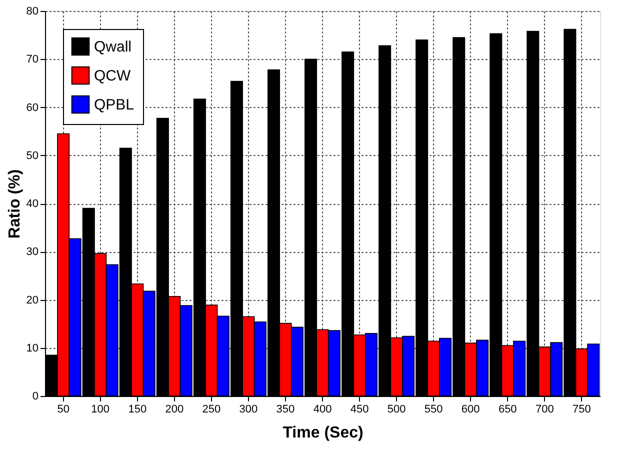 This screenshot has width=637, height=474. What do you see at coordinates (100, 410) in the screenshot?
I see `x-tick-label: 100` at bounding box center [100, 410].